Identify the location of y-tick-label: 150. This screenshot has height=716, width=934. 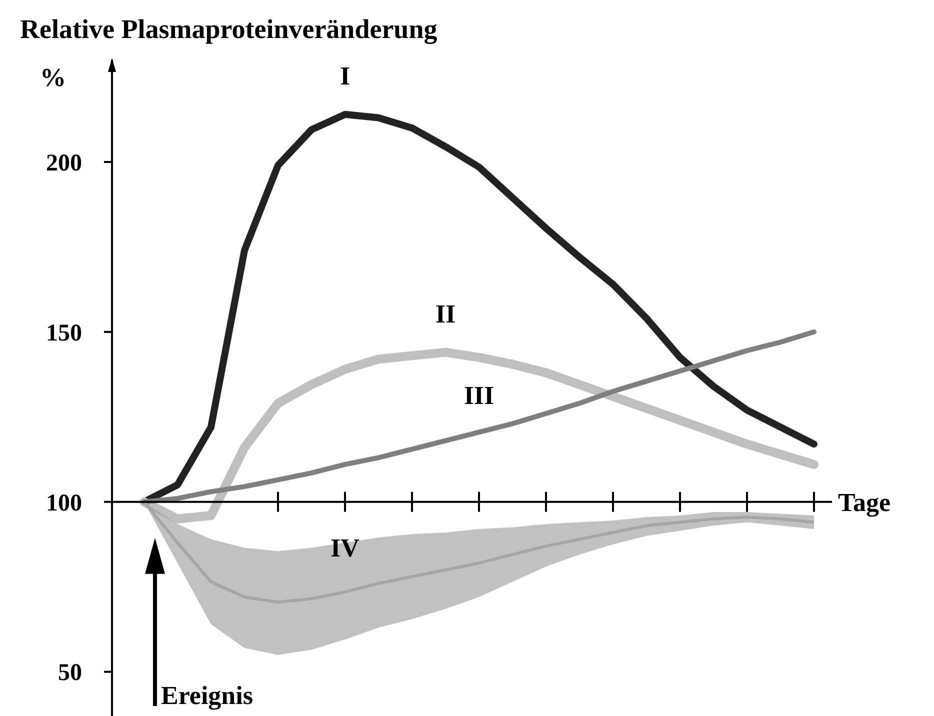
(64, 333).